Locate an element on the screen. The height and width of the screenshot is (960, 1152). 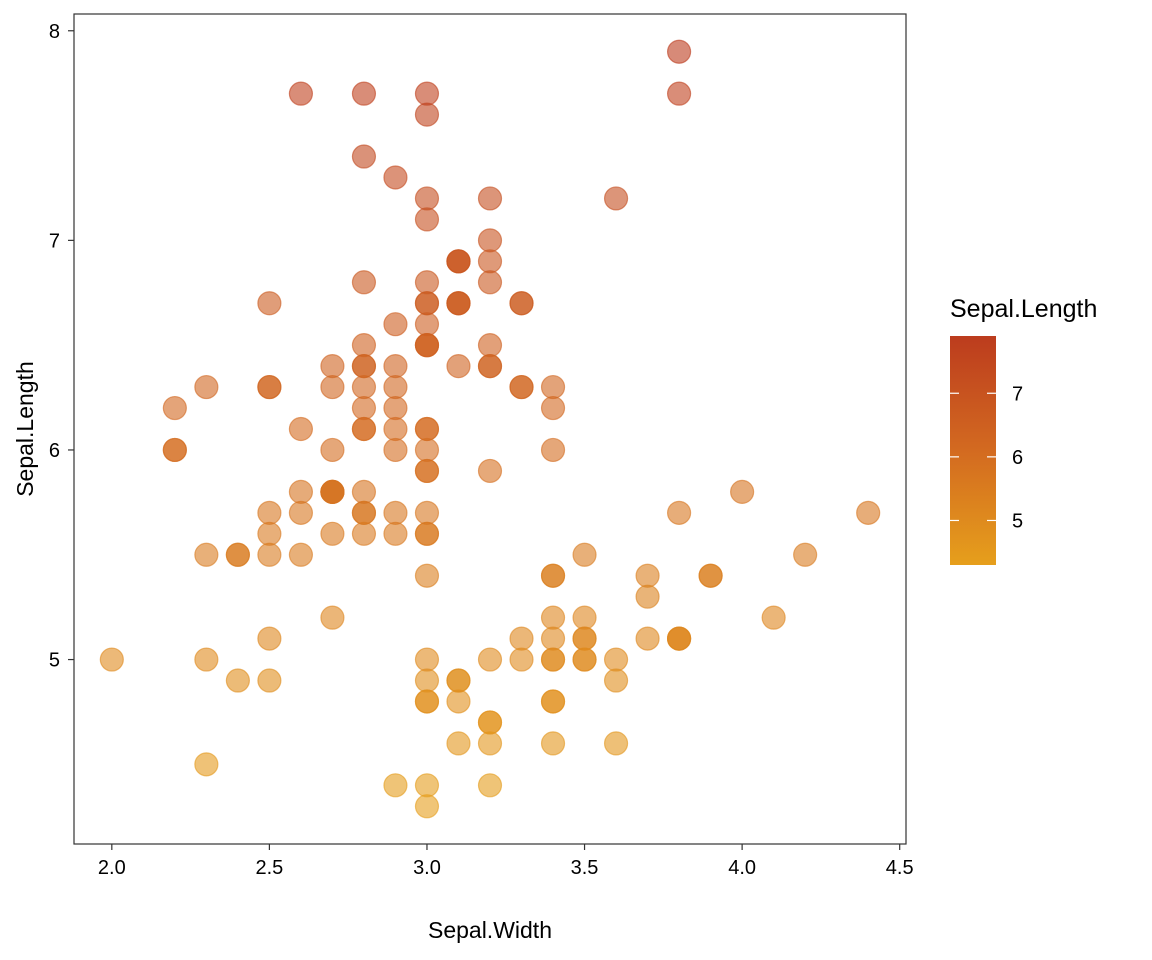
y-tick-label: 8 is located at coordinates (54, 32).